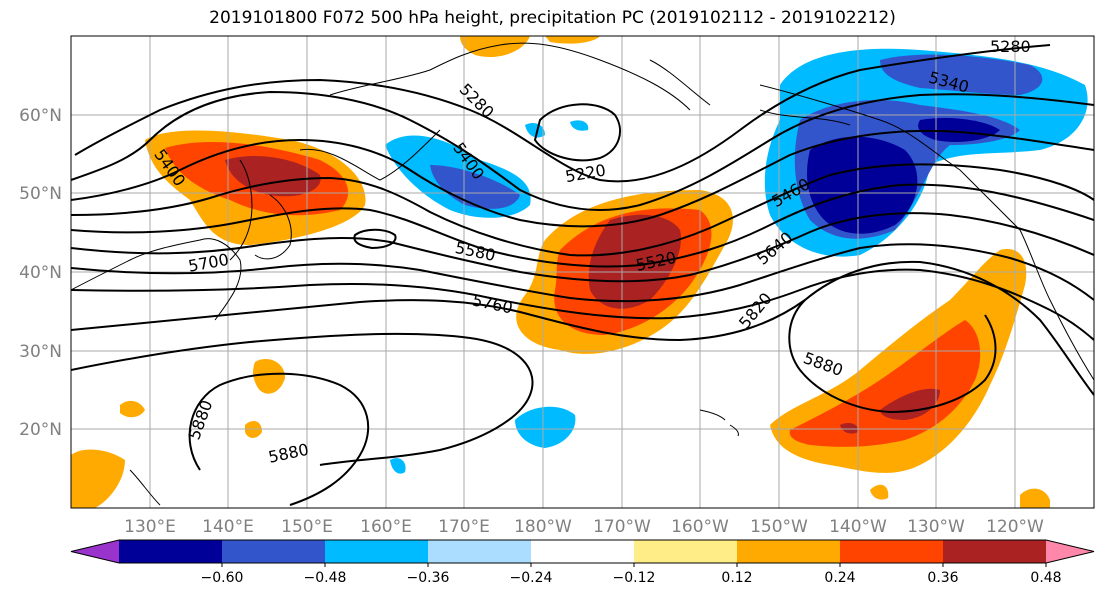 The height and width of the screenshot is (601, 1105). Describe the element at coordinates (543, 527) in the screenshot. I see `lon-label: 180°W` at that location.